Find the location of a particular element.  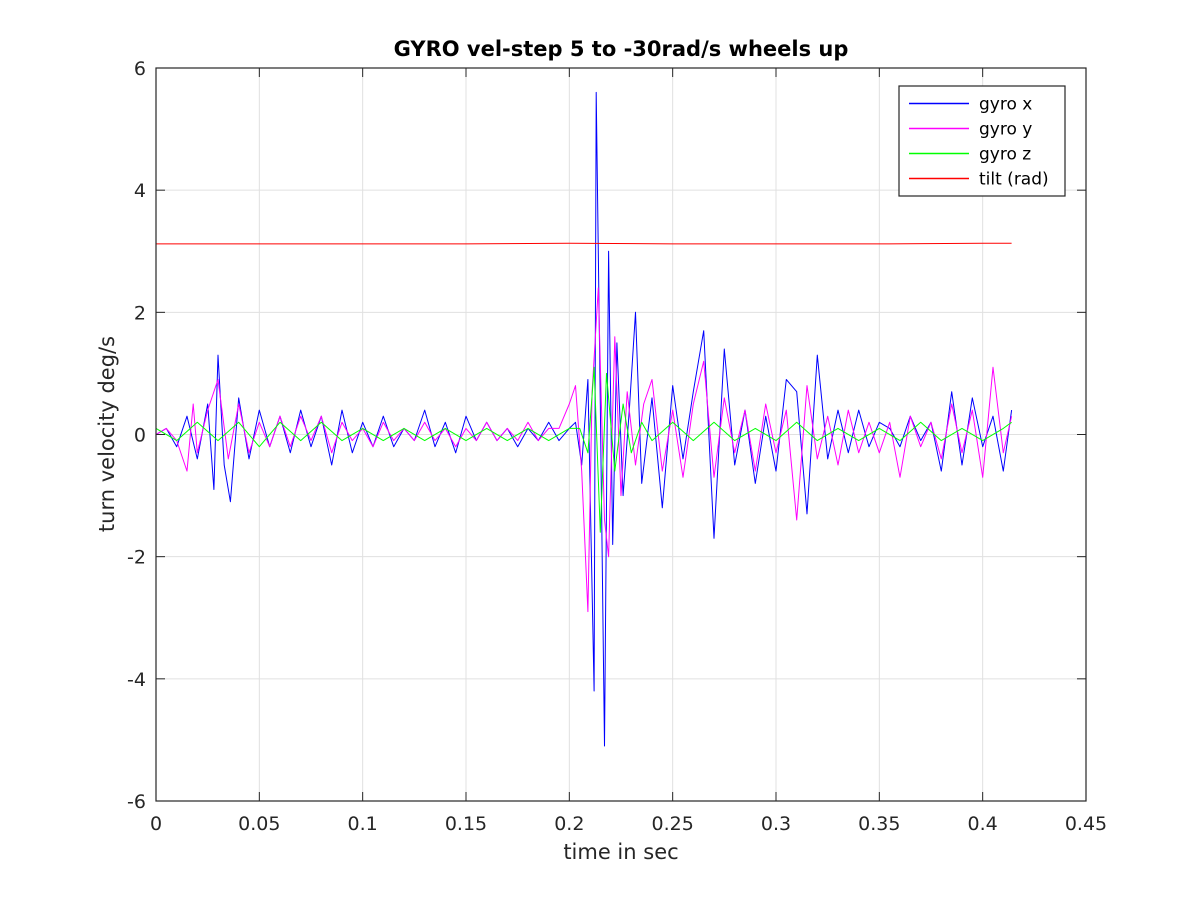

x-tick-label: 0.05 is located at coordinates (259, 824).